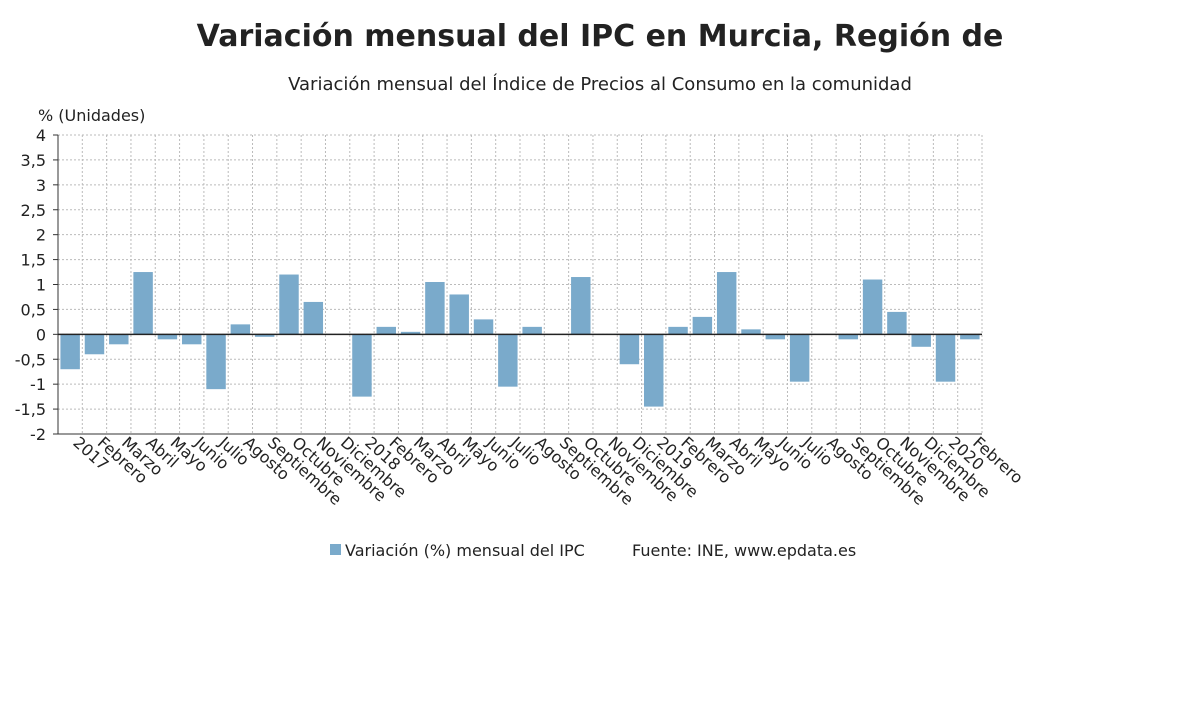 This screenshot has width=1200, height=705. What do you see at coordinates (41, 334) in the screenshot?
I see `y-tick-label: 0` at bounding box center [41, 334].